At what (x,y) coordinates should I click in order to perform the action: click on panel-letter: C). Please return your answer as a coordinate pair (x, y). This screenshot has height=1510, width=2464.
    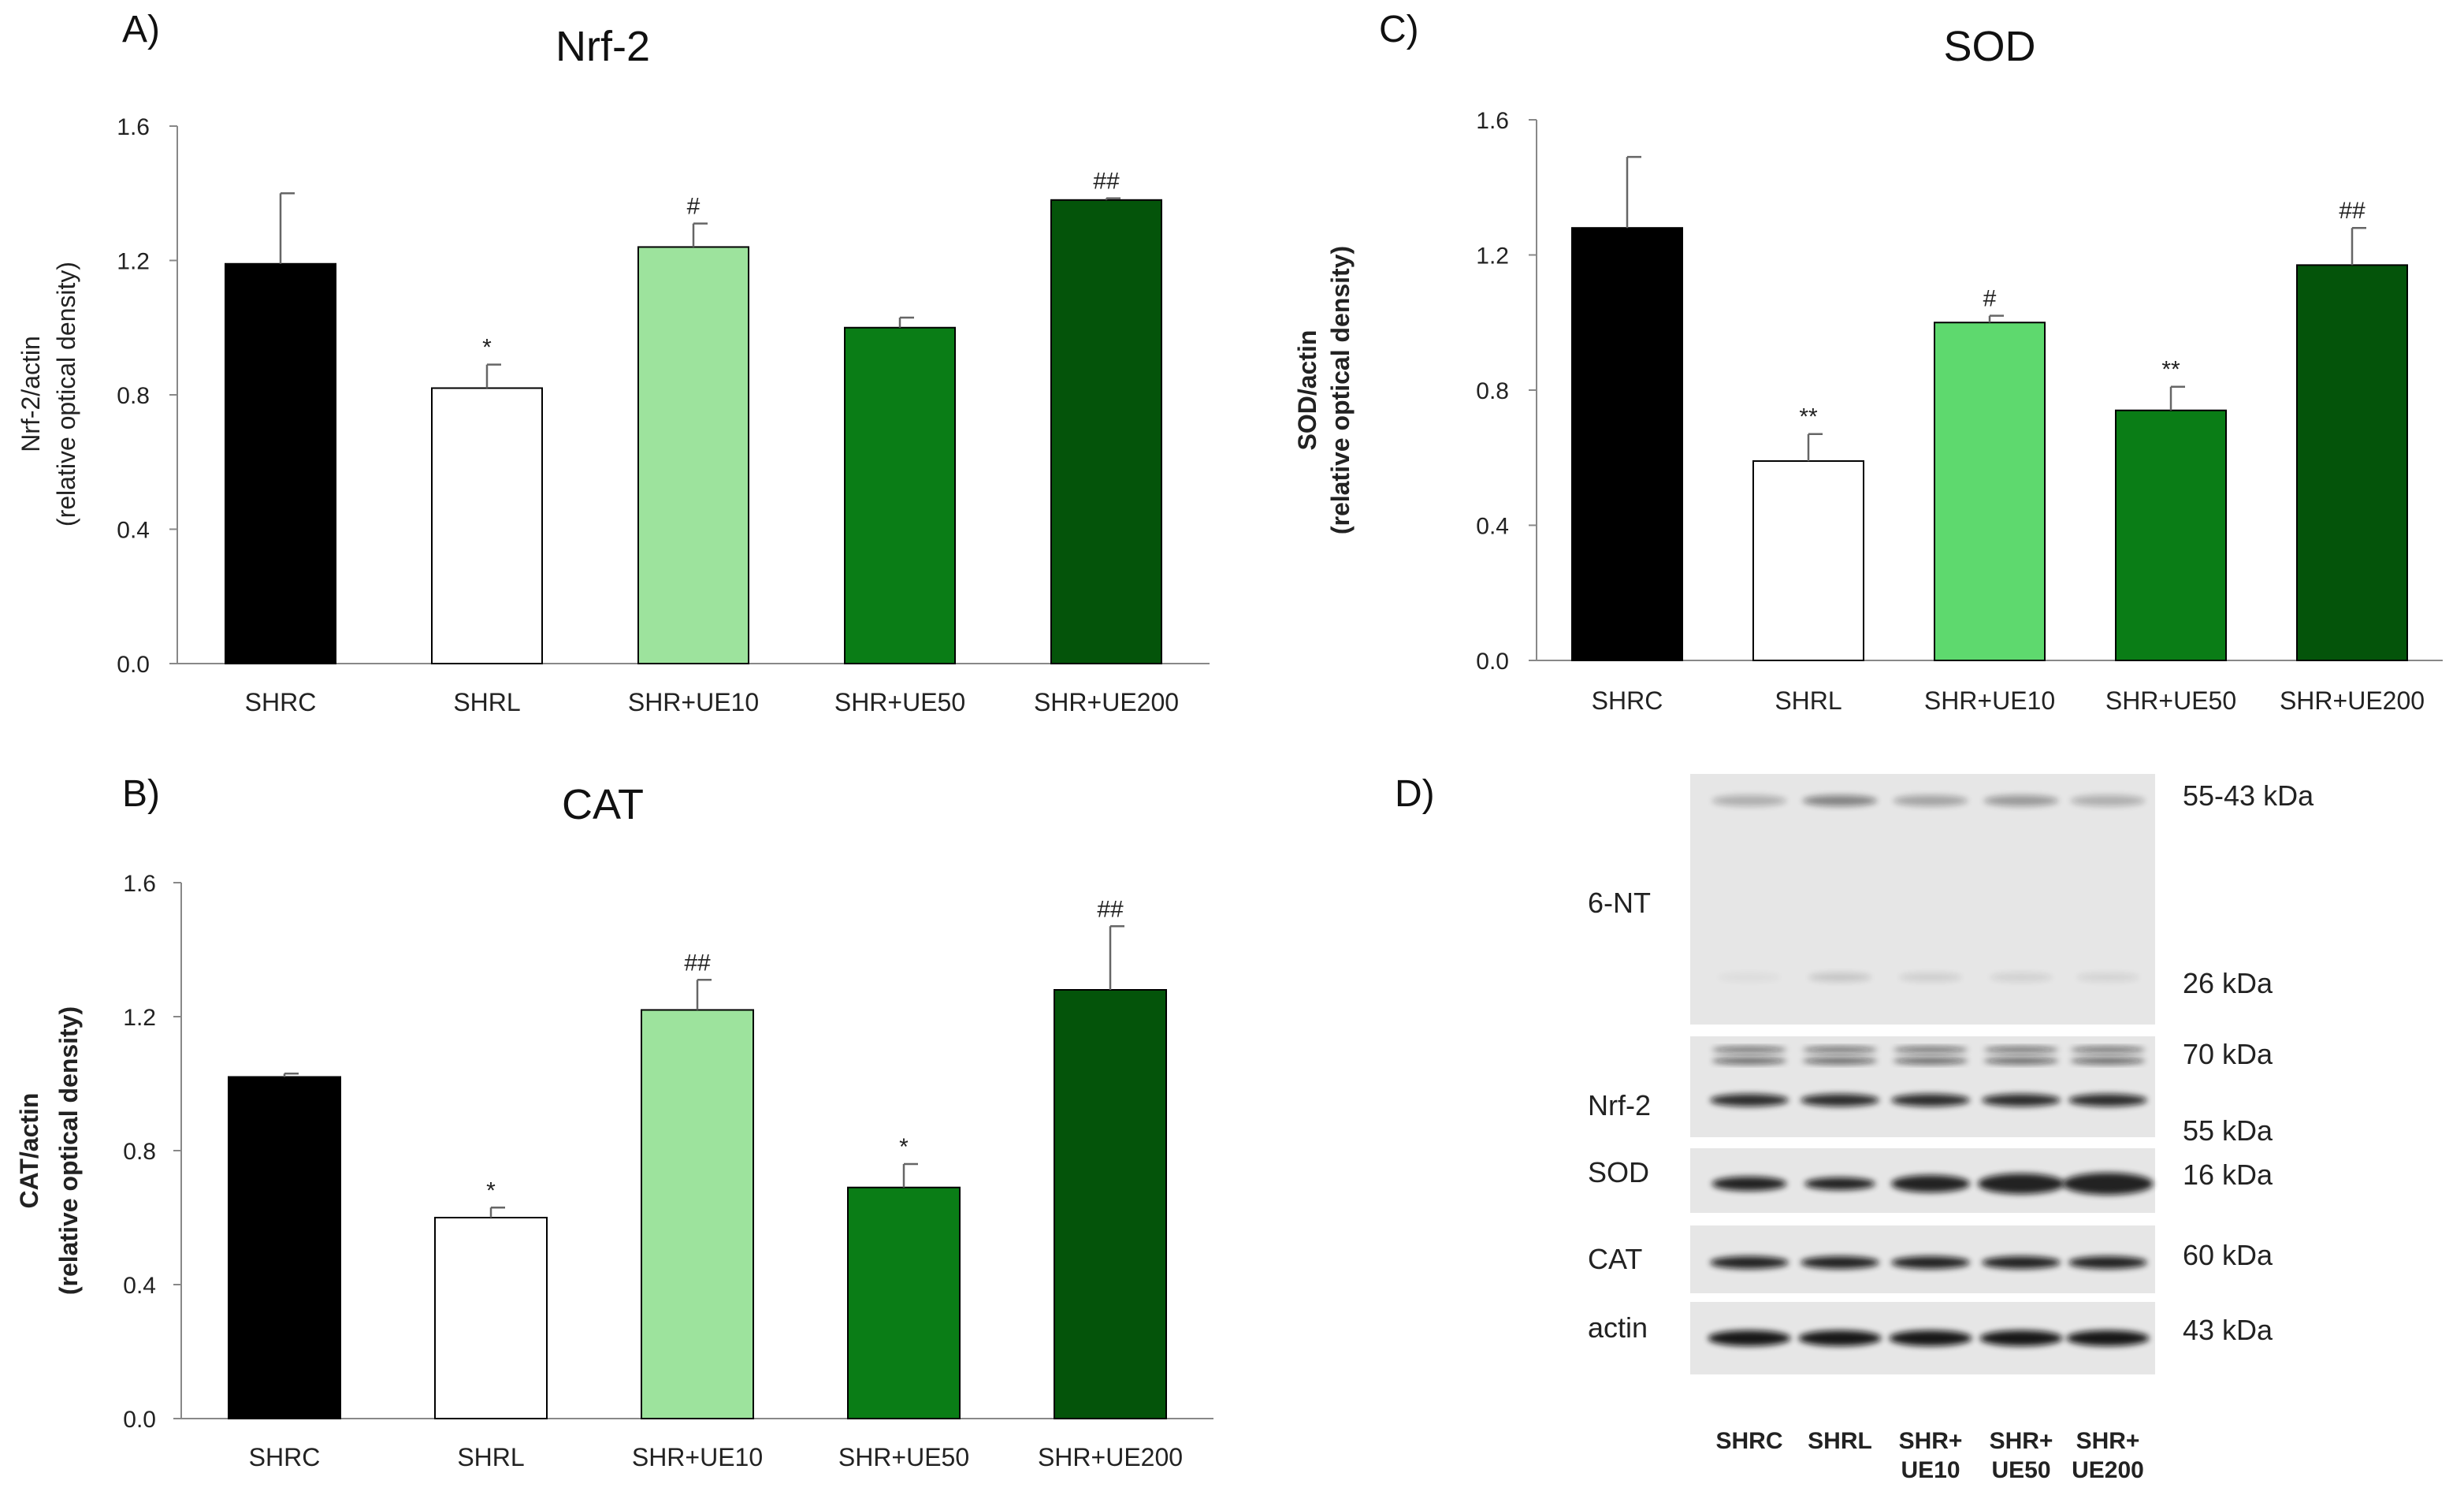
    Looking at the image, I should click on (1399, 29).